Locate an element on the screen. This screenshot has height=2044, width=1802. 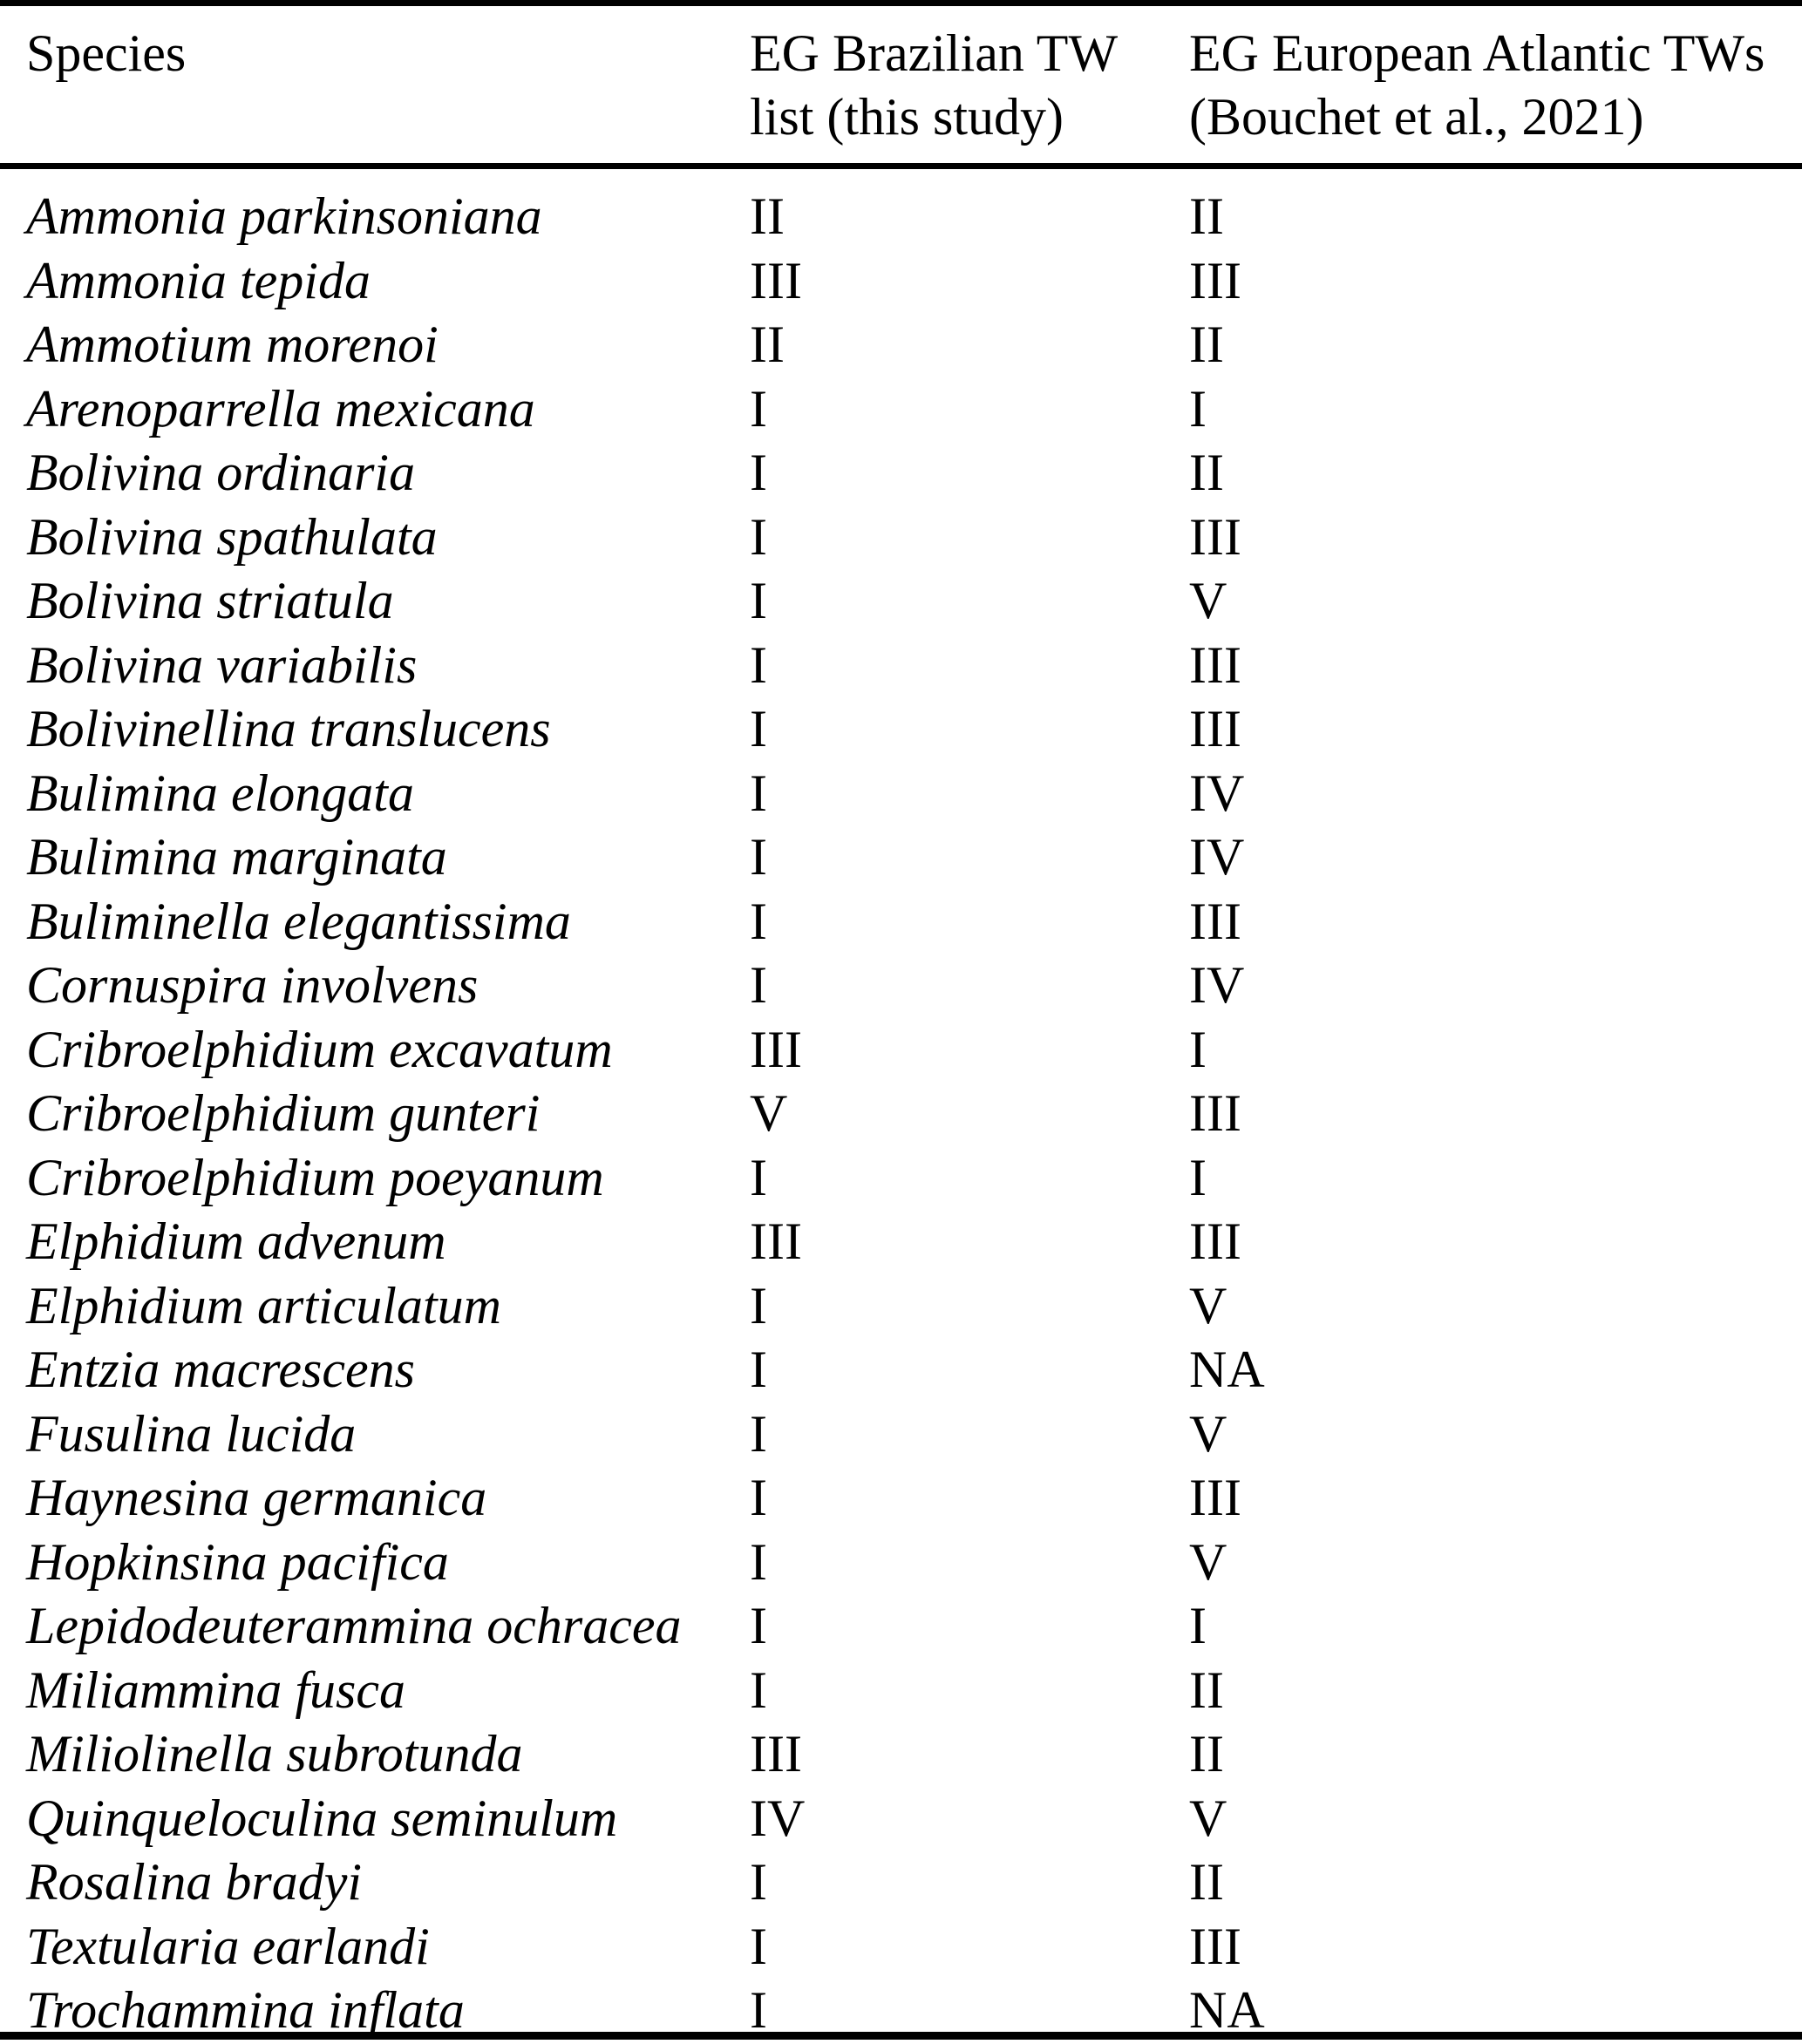
table-bottom-rule is located at coordinates (901, 2036).